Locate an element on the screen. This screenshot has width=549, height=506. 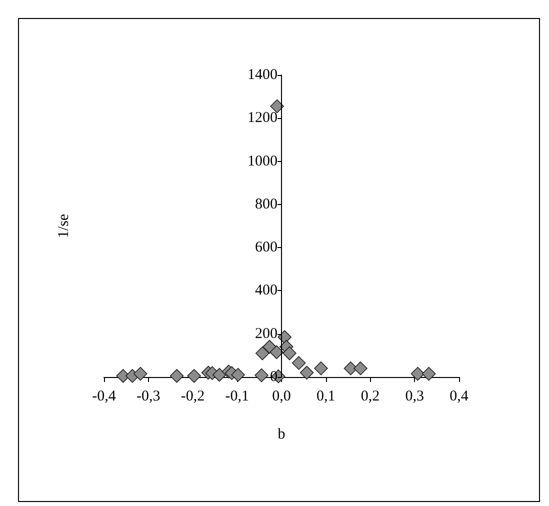
y-tick-label: 400 is located at coordinates (266, 290).